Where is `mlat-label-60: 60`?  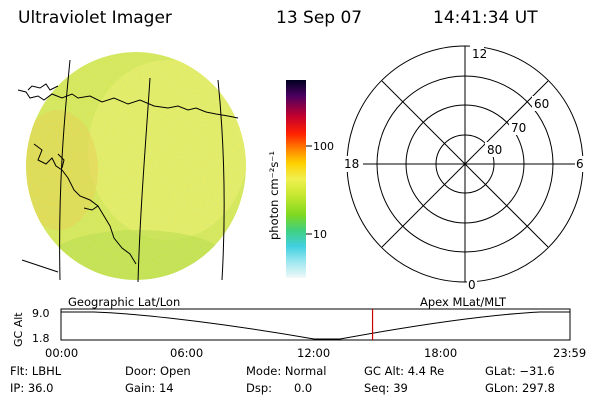 mlat-label-60: 60 is located at coordinates (541, 104).